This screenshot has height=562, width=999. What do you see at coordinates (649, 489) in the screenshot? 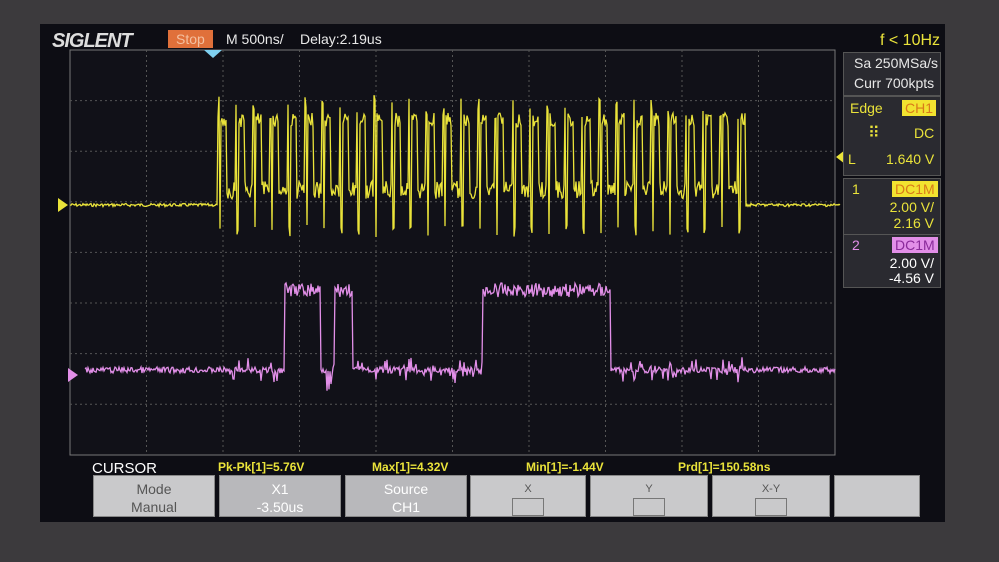
I see `softkey-label: Y` at bounding box center [649, 489].